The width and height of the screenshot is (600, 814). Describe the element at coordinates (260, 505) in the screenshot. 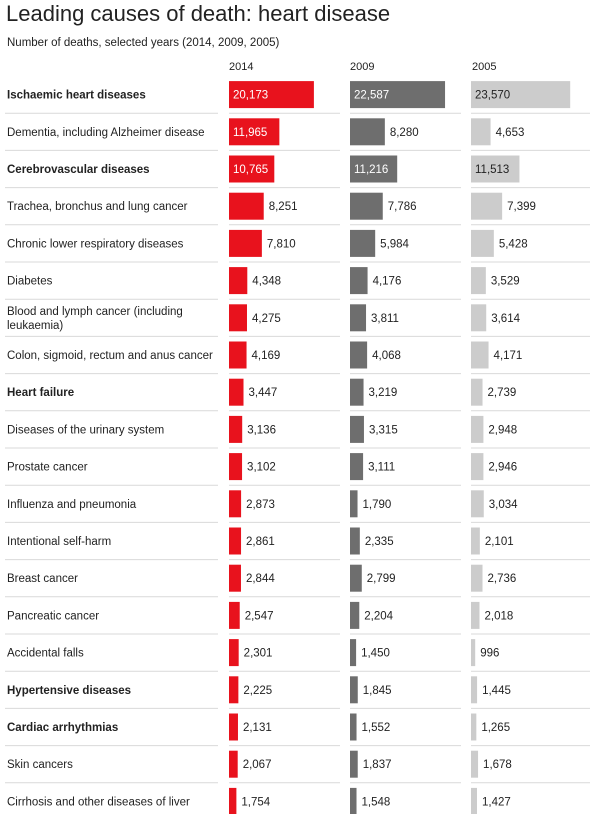

I see `value-label-2014: 2,873` at that location.